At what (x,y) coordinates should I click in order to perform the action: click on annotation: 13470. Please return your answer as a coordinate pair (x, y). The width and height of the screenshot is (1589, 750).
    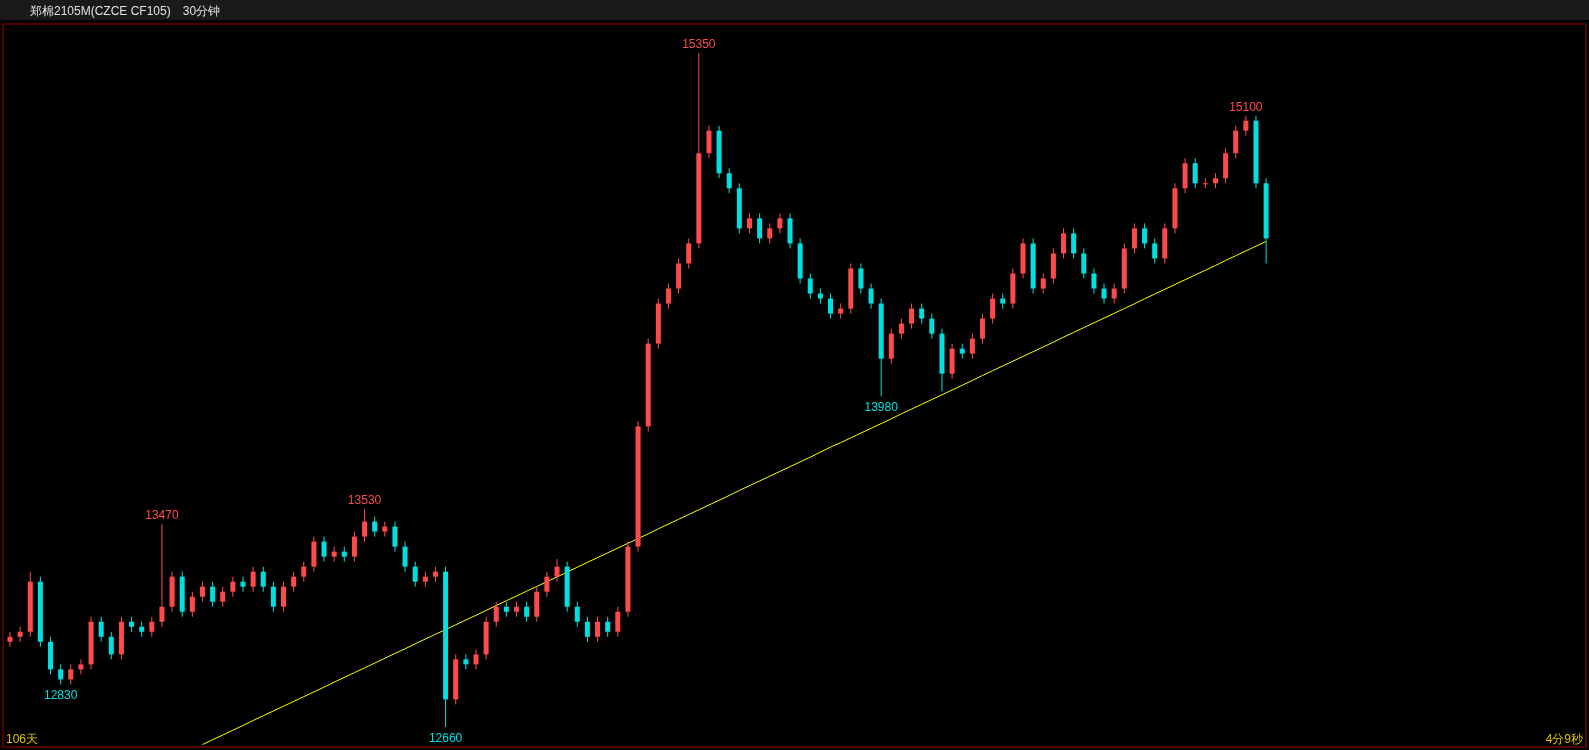
    Looking at the image, I should click on (162, 515).